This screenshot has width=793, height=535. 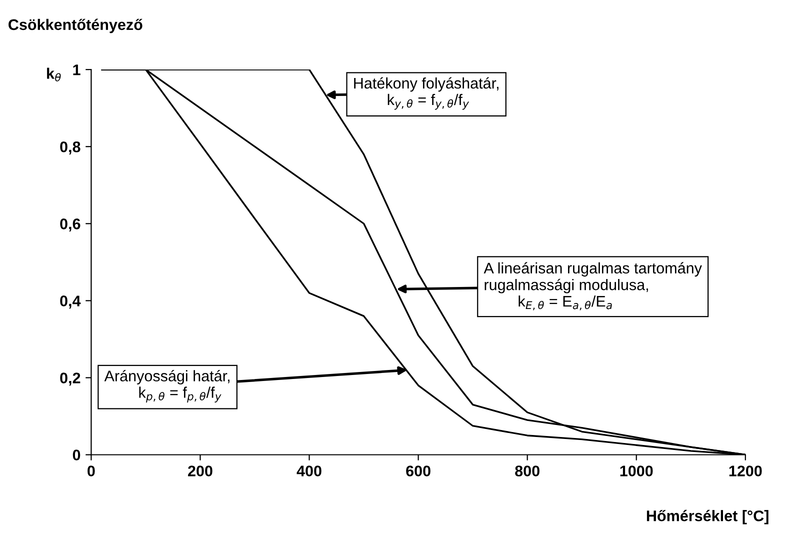 I want to click on x-tick-label: 800, so click(x=527, y=471).